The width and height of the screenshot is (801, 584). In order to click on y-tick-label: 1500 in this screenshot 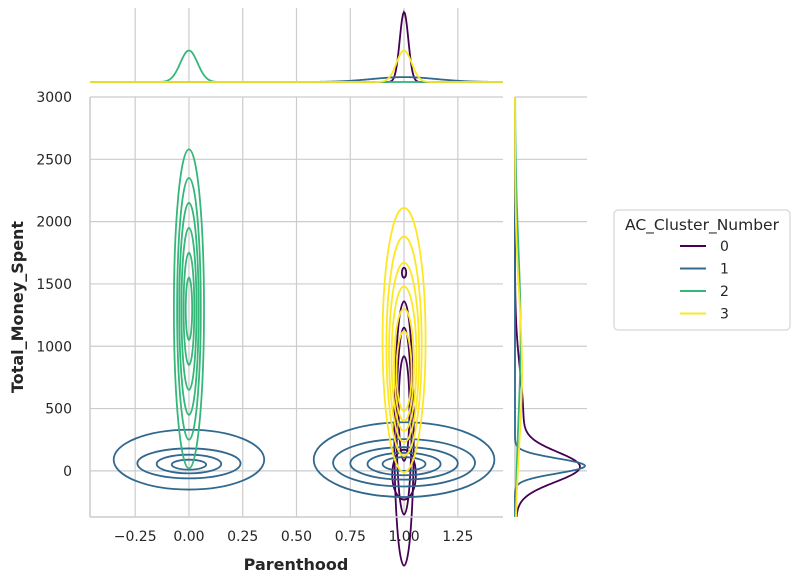, I will do `click(54, 285)`.